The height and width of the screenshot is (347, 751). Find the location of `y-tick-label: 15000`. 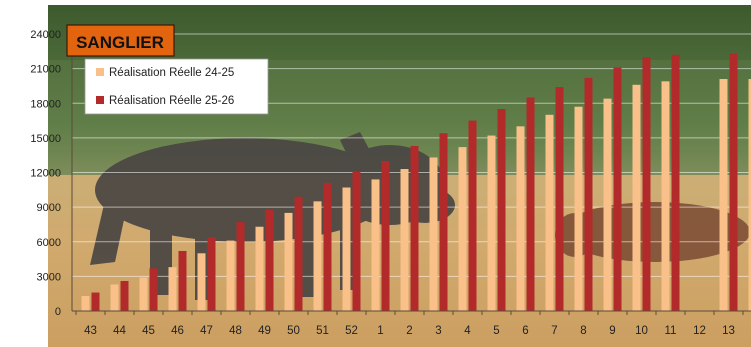

y-tick-label: 15000 is located at coordinates (45, 139).